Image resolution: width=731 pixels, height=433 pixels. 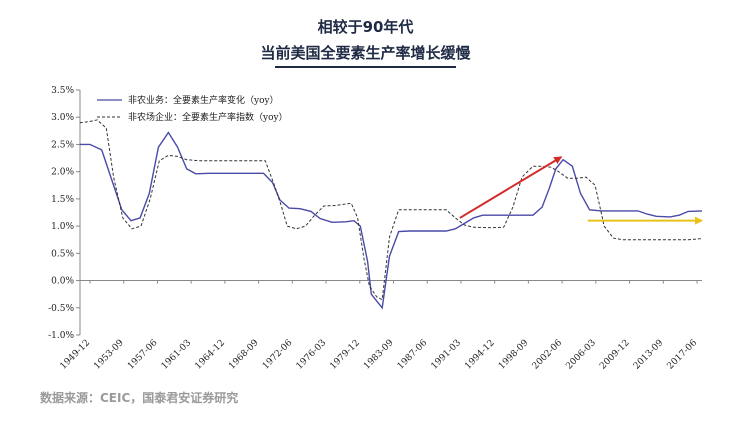 What do you see at coordinates (62, 254) in the screenshot?
I see `y-tick-label: 0.5%` at bounding box center [62, 254].